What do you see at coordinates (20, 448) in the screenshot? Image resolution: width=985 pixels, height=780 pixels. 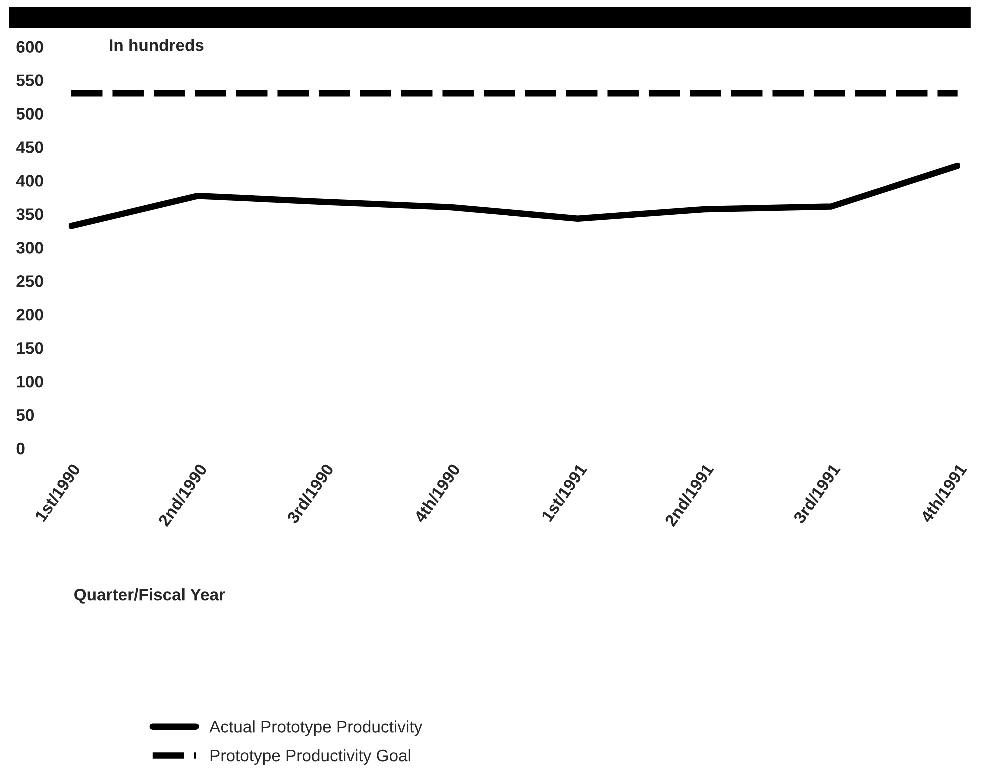 I see `y-tick-label: 0` at bounding box center [20, 448].